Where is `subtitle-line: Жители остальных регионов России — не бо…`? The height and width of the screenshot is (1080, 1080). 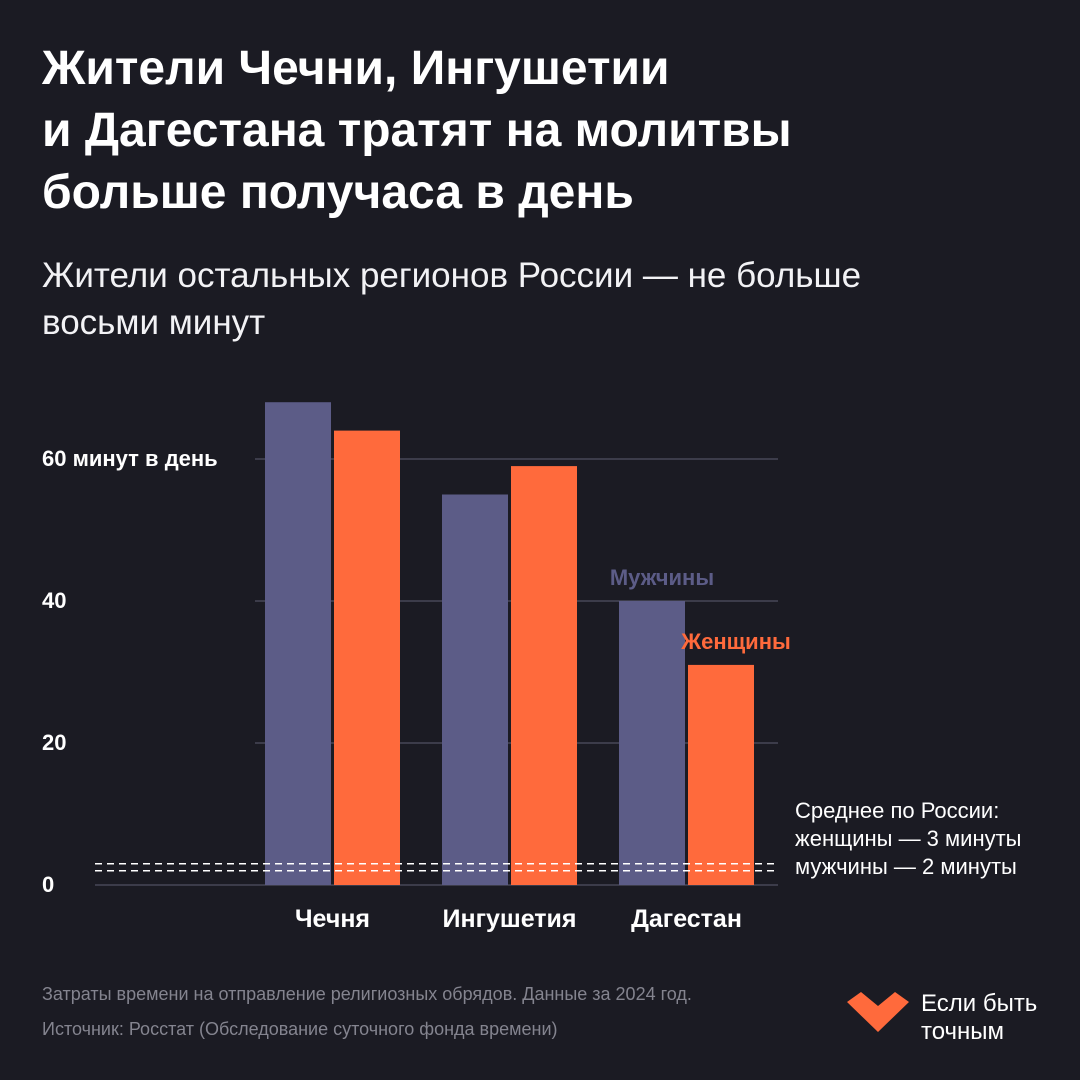
subtitle-line: Жители остальных регионов России — не бо… is located at coordinates (452, 275).